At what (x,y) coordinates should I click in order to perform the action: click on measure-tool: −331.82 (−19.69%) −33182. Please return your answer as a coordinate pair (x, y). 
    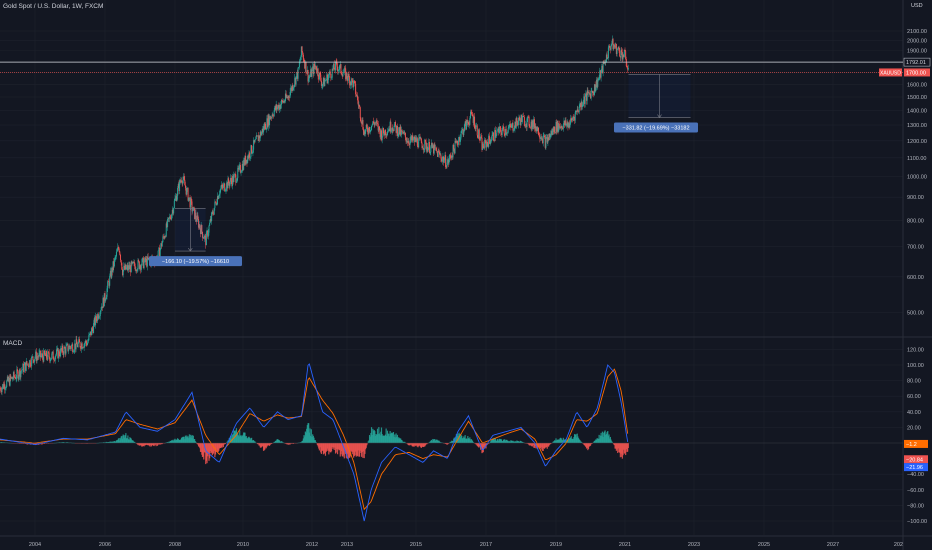
    Looking at the image, I should click on (656, 103).